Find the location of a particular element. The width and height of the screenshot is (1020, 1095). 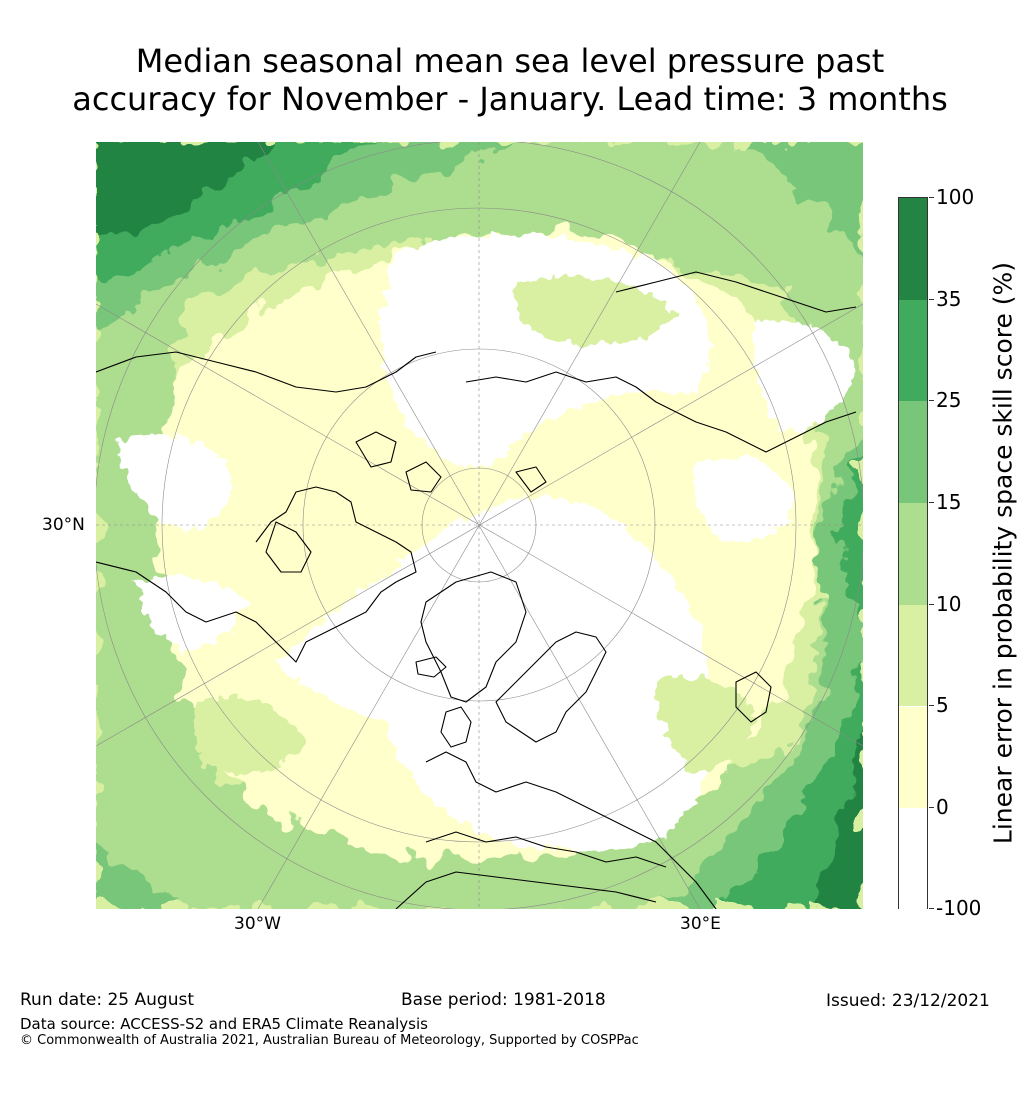

issued-date: Issued: 23/12/2021 is located at coordinates (908, 1001).